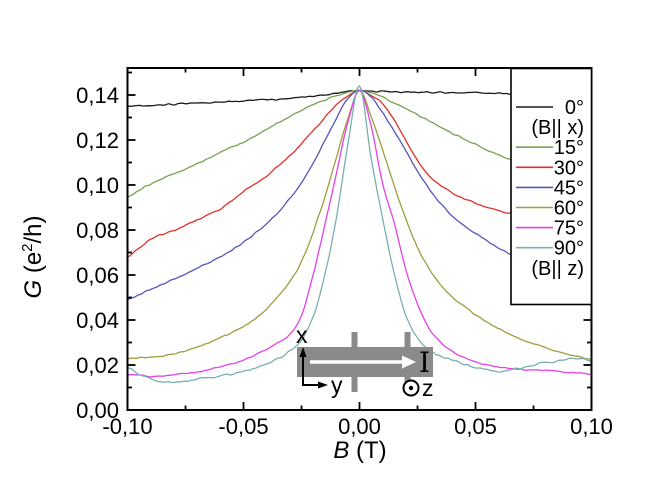 The height and width of the screenshot is (497, 652). What do you see at coordinates (127, 426) in the screenshot?
I see `x-tick-label: -0,10` at bounding box center [127, 426].